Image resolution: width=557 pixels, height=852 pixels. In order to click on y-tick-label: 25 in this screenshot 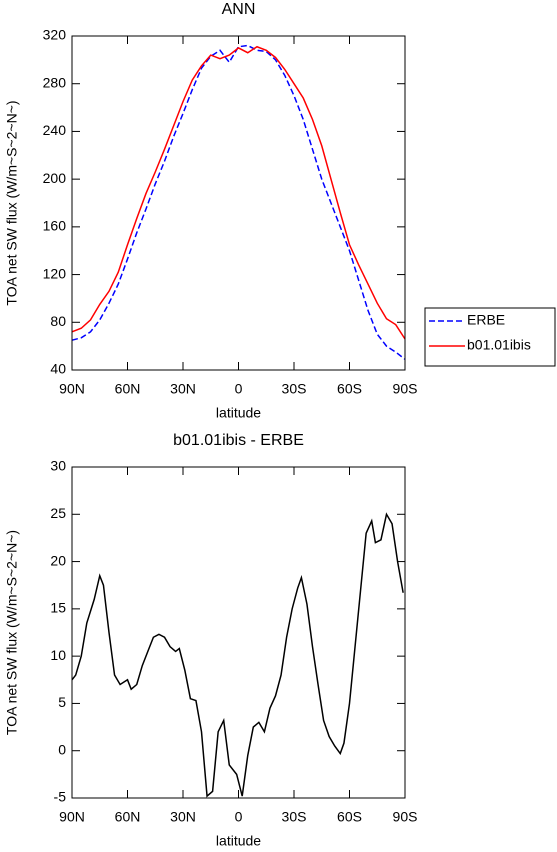, I will do `click(58, 513)`.